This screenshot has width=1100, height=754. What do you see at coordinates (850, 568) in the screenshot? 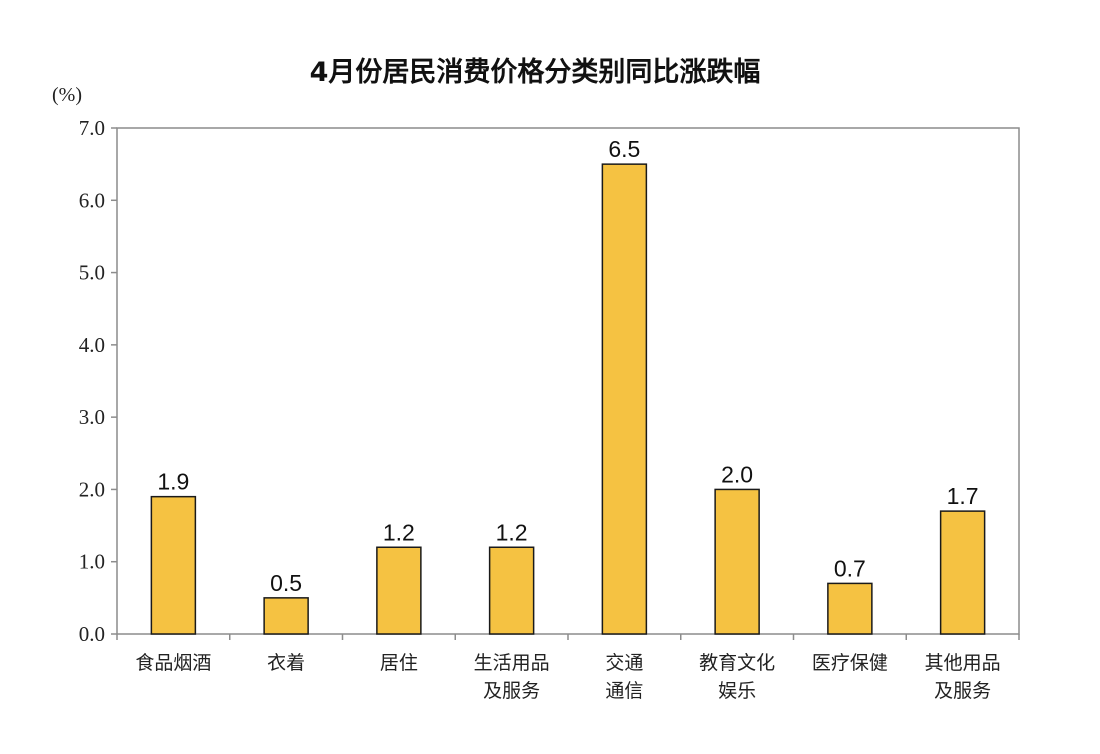
I see `data-label: 0.7` at bounding box center [850, 568].